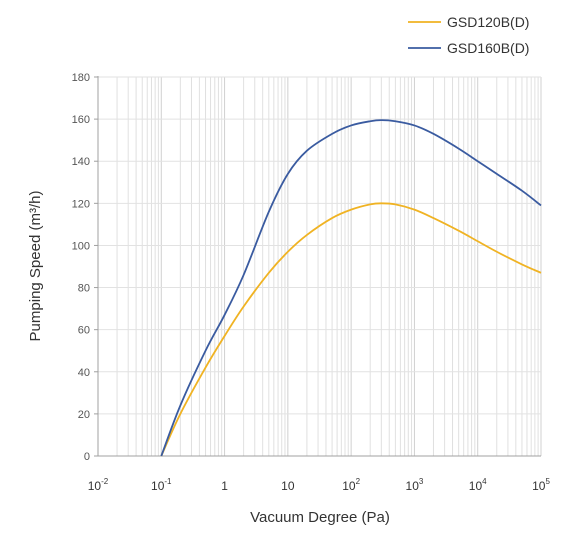 Image resolution: width=574 pixels, height=534 pixels. What do you see at coordinates (488, 22) in the screenshot?
I see `legend-label: GSD120B(D)` at bounding box center [488, 22].